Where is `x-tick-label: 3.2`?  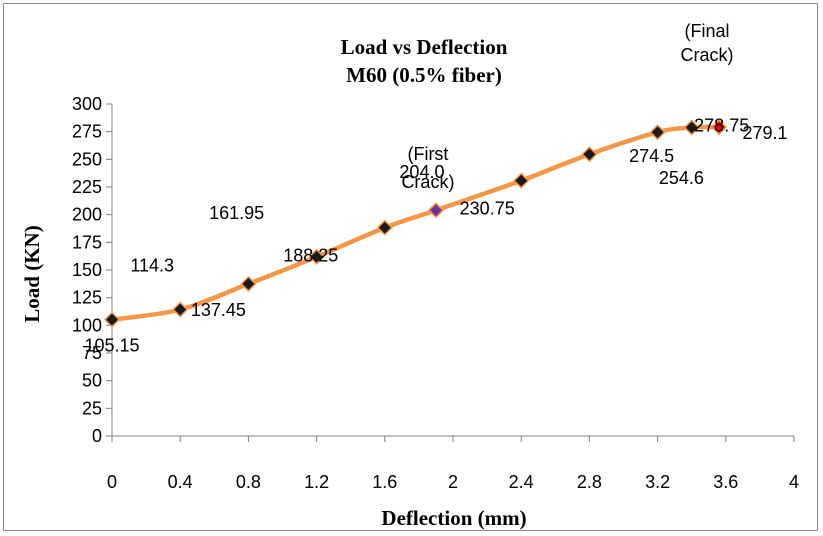
x-tick-label: 3.2 is located at coordinates (657, 482).